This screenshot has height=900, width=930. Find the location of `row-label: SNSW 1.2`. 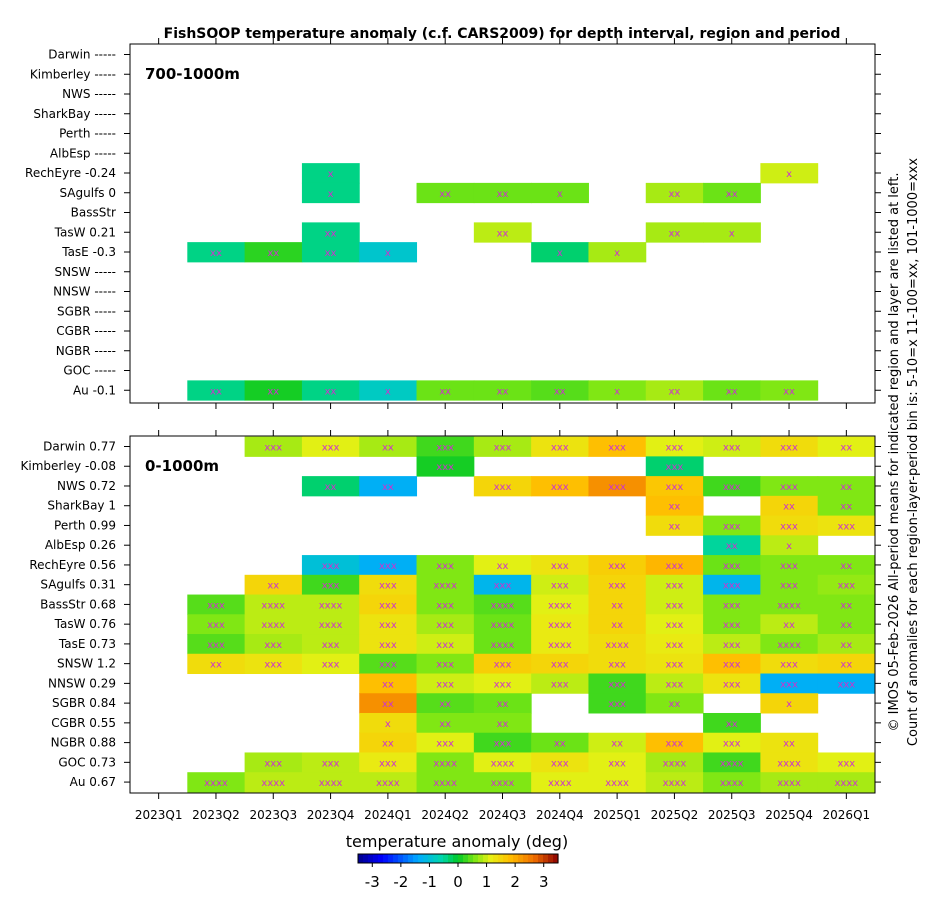

row-label: SNSW 1.2 is located at coordinates (86, 664).